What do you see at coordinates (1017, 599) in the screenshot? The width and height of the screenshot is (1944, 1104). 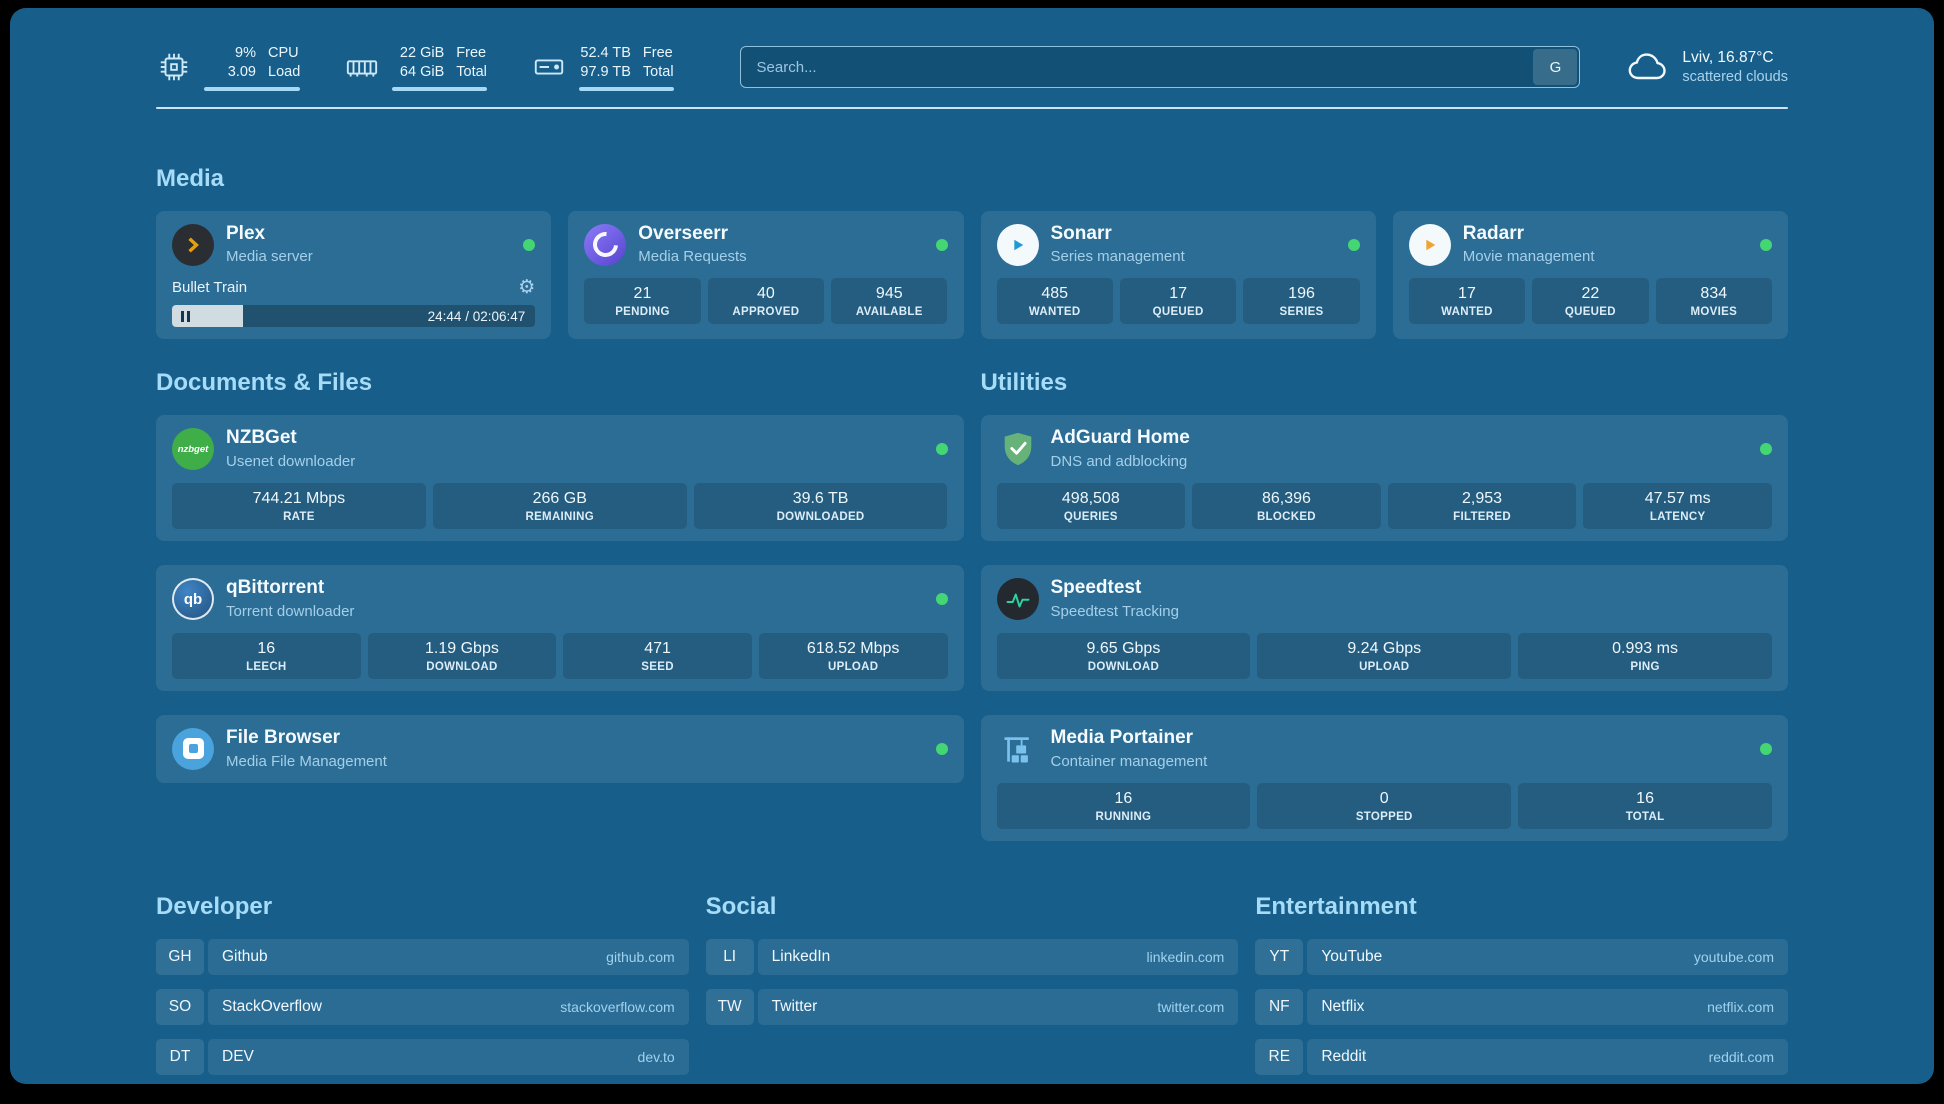 I see `speedtest-icon` at bounding box center [1017, 599].